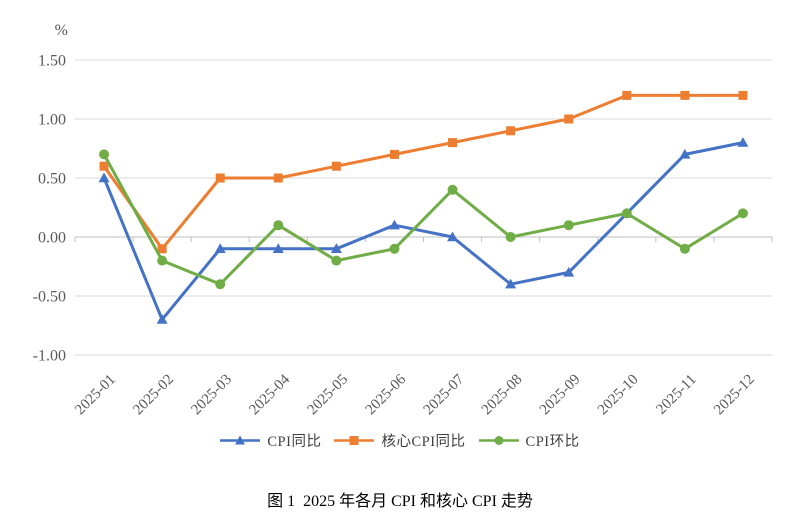 This screenshot has width=800, height=528. I want to click on legend-item-2: CPI环比, so click(529, 440).